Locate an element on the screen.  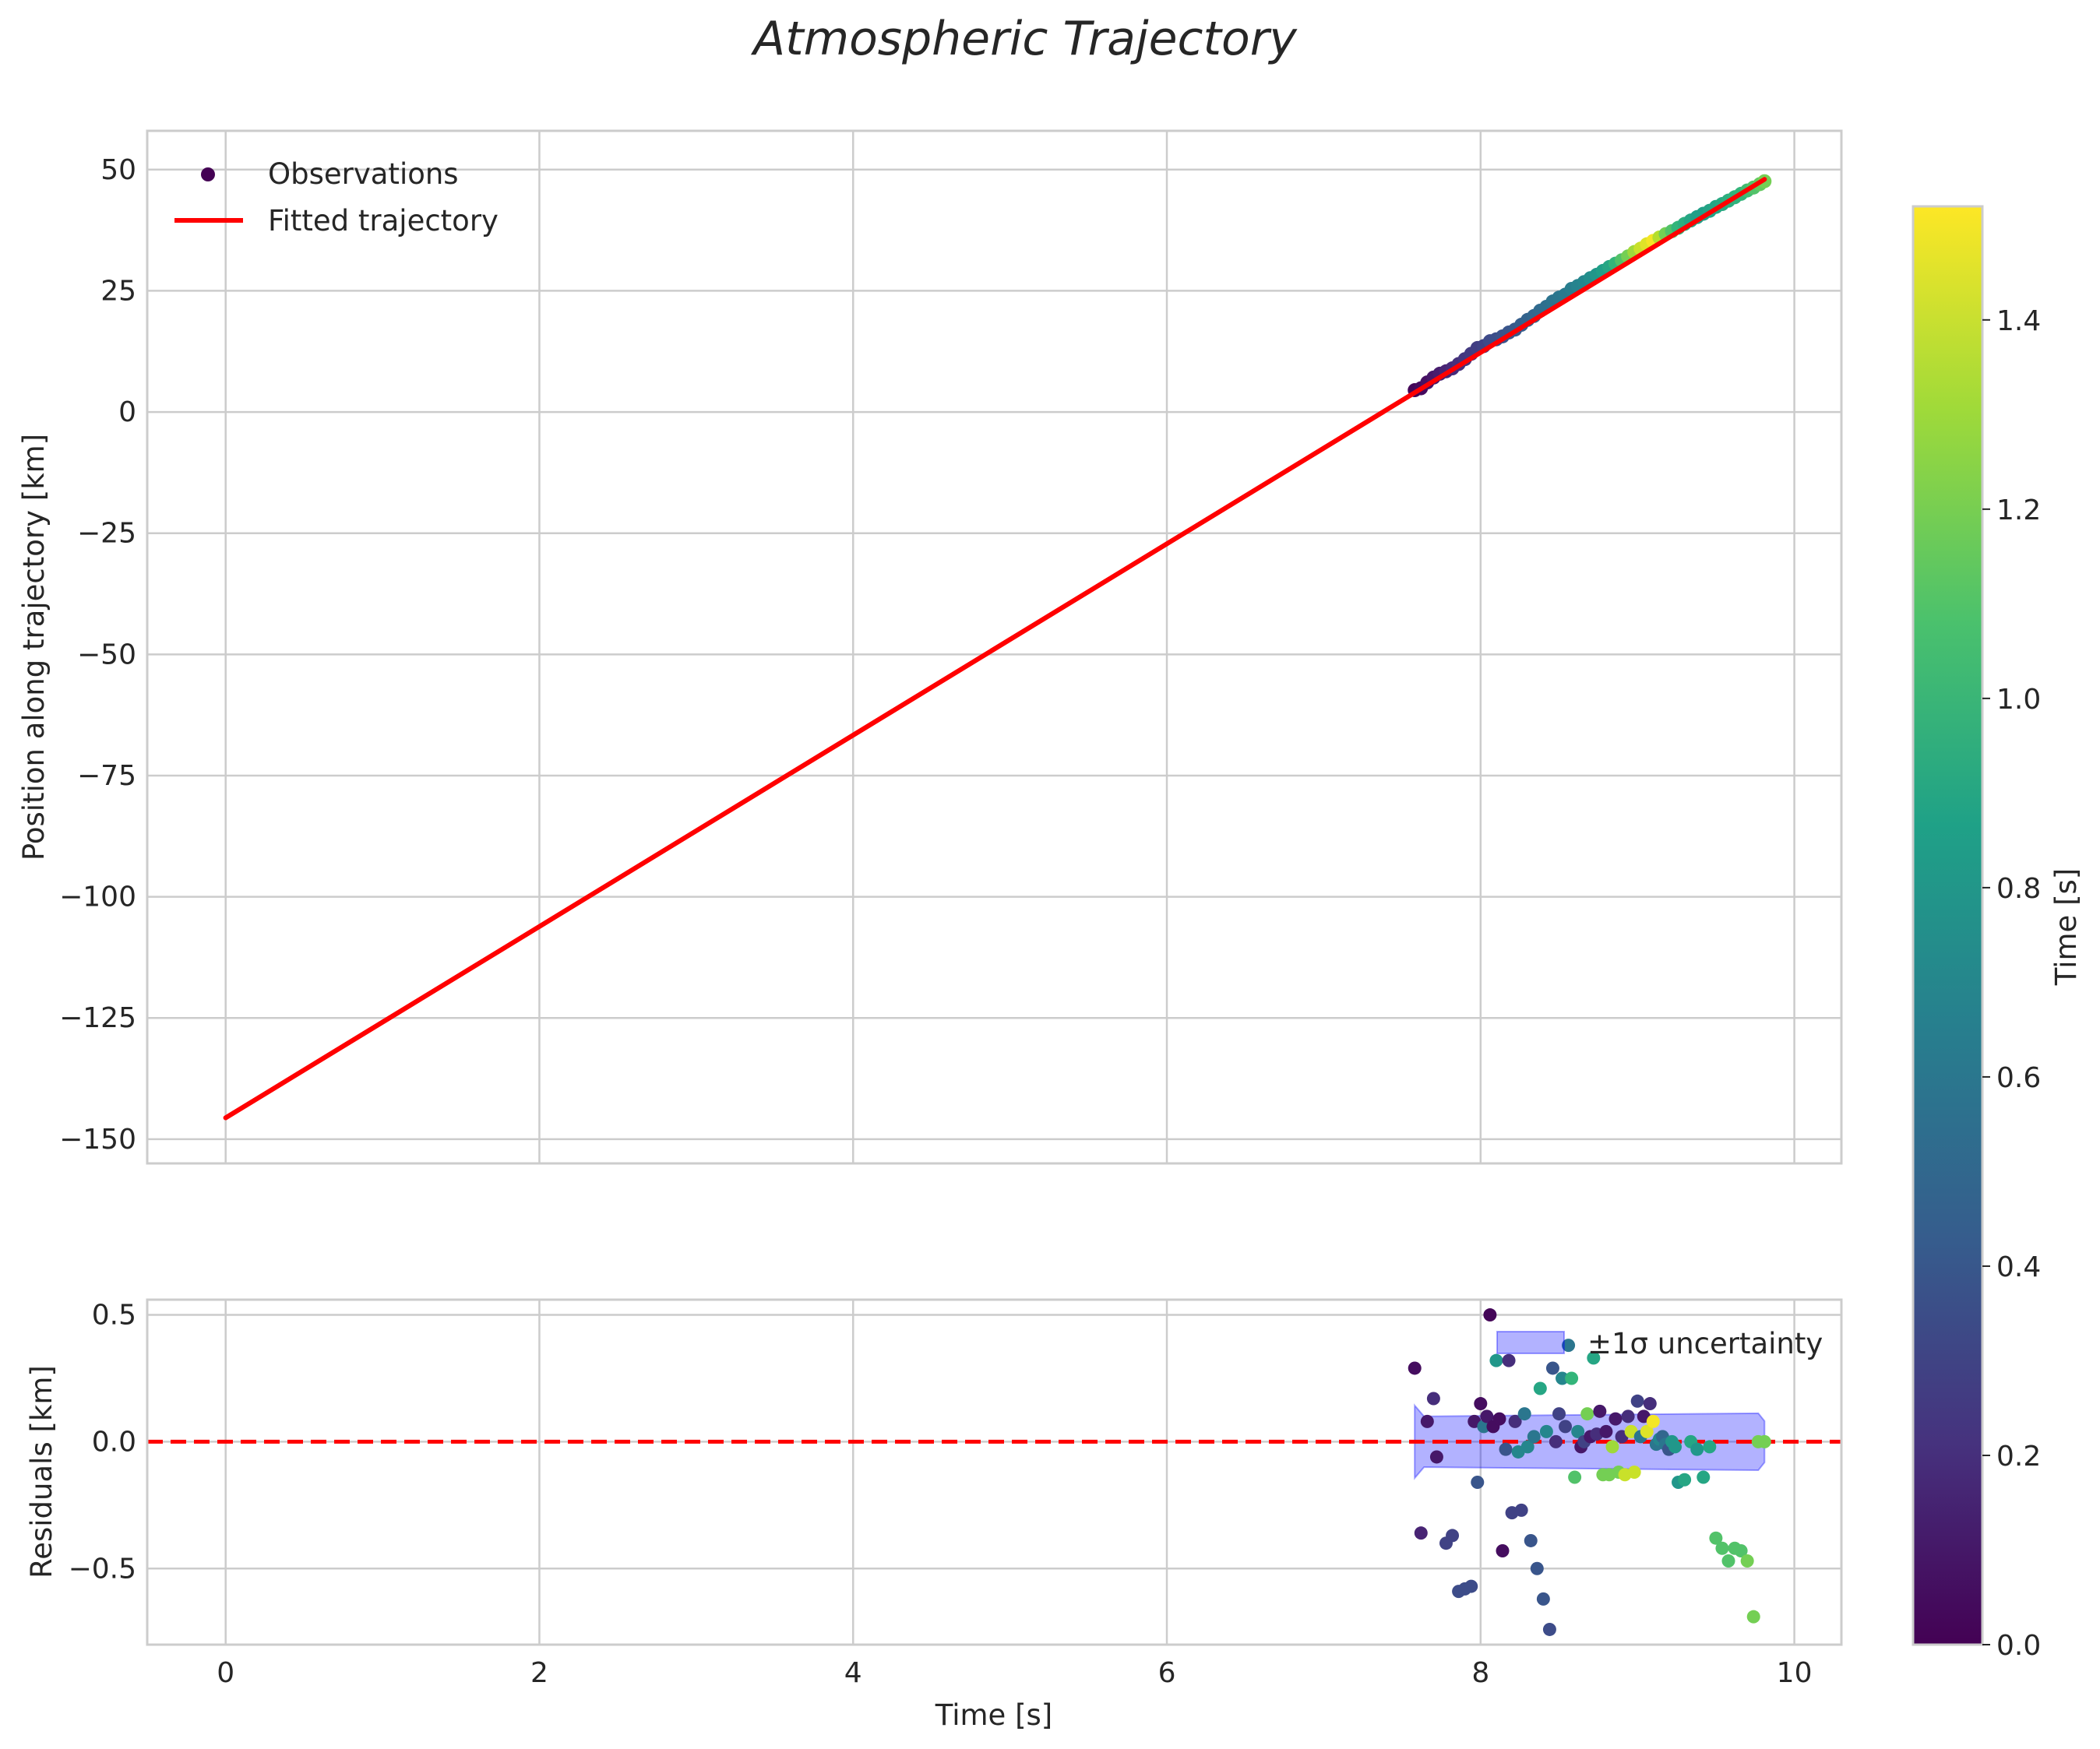
colorbar-tick-labels: 0.0 0.2 0.4 0.6 0.8 1.0 1.2 1.4 is located at coordinates (2011, 983).